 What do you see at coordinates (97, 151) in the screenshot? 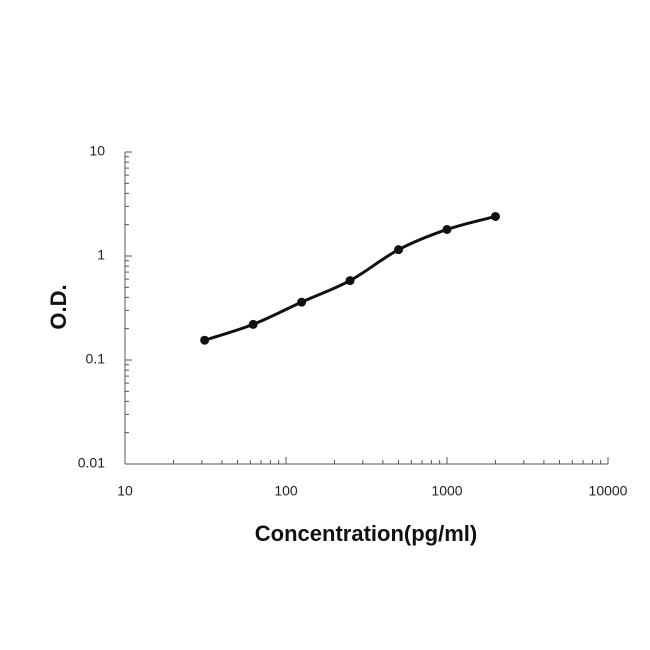
I see `y-tick-label: 10` at bounding box center [97, 151].